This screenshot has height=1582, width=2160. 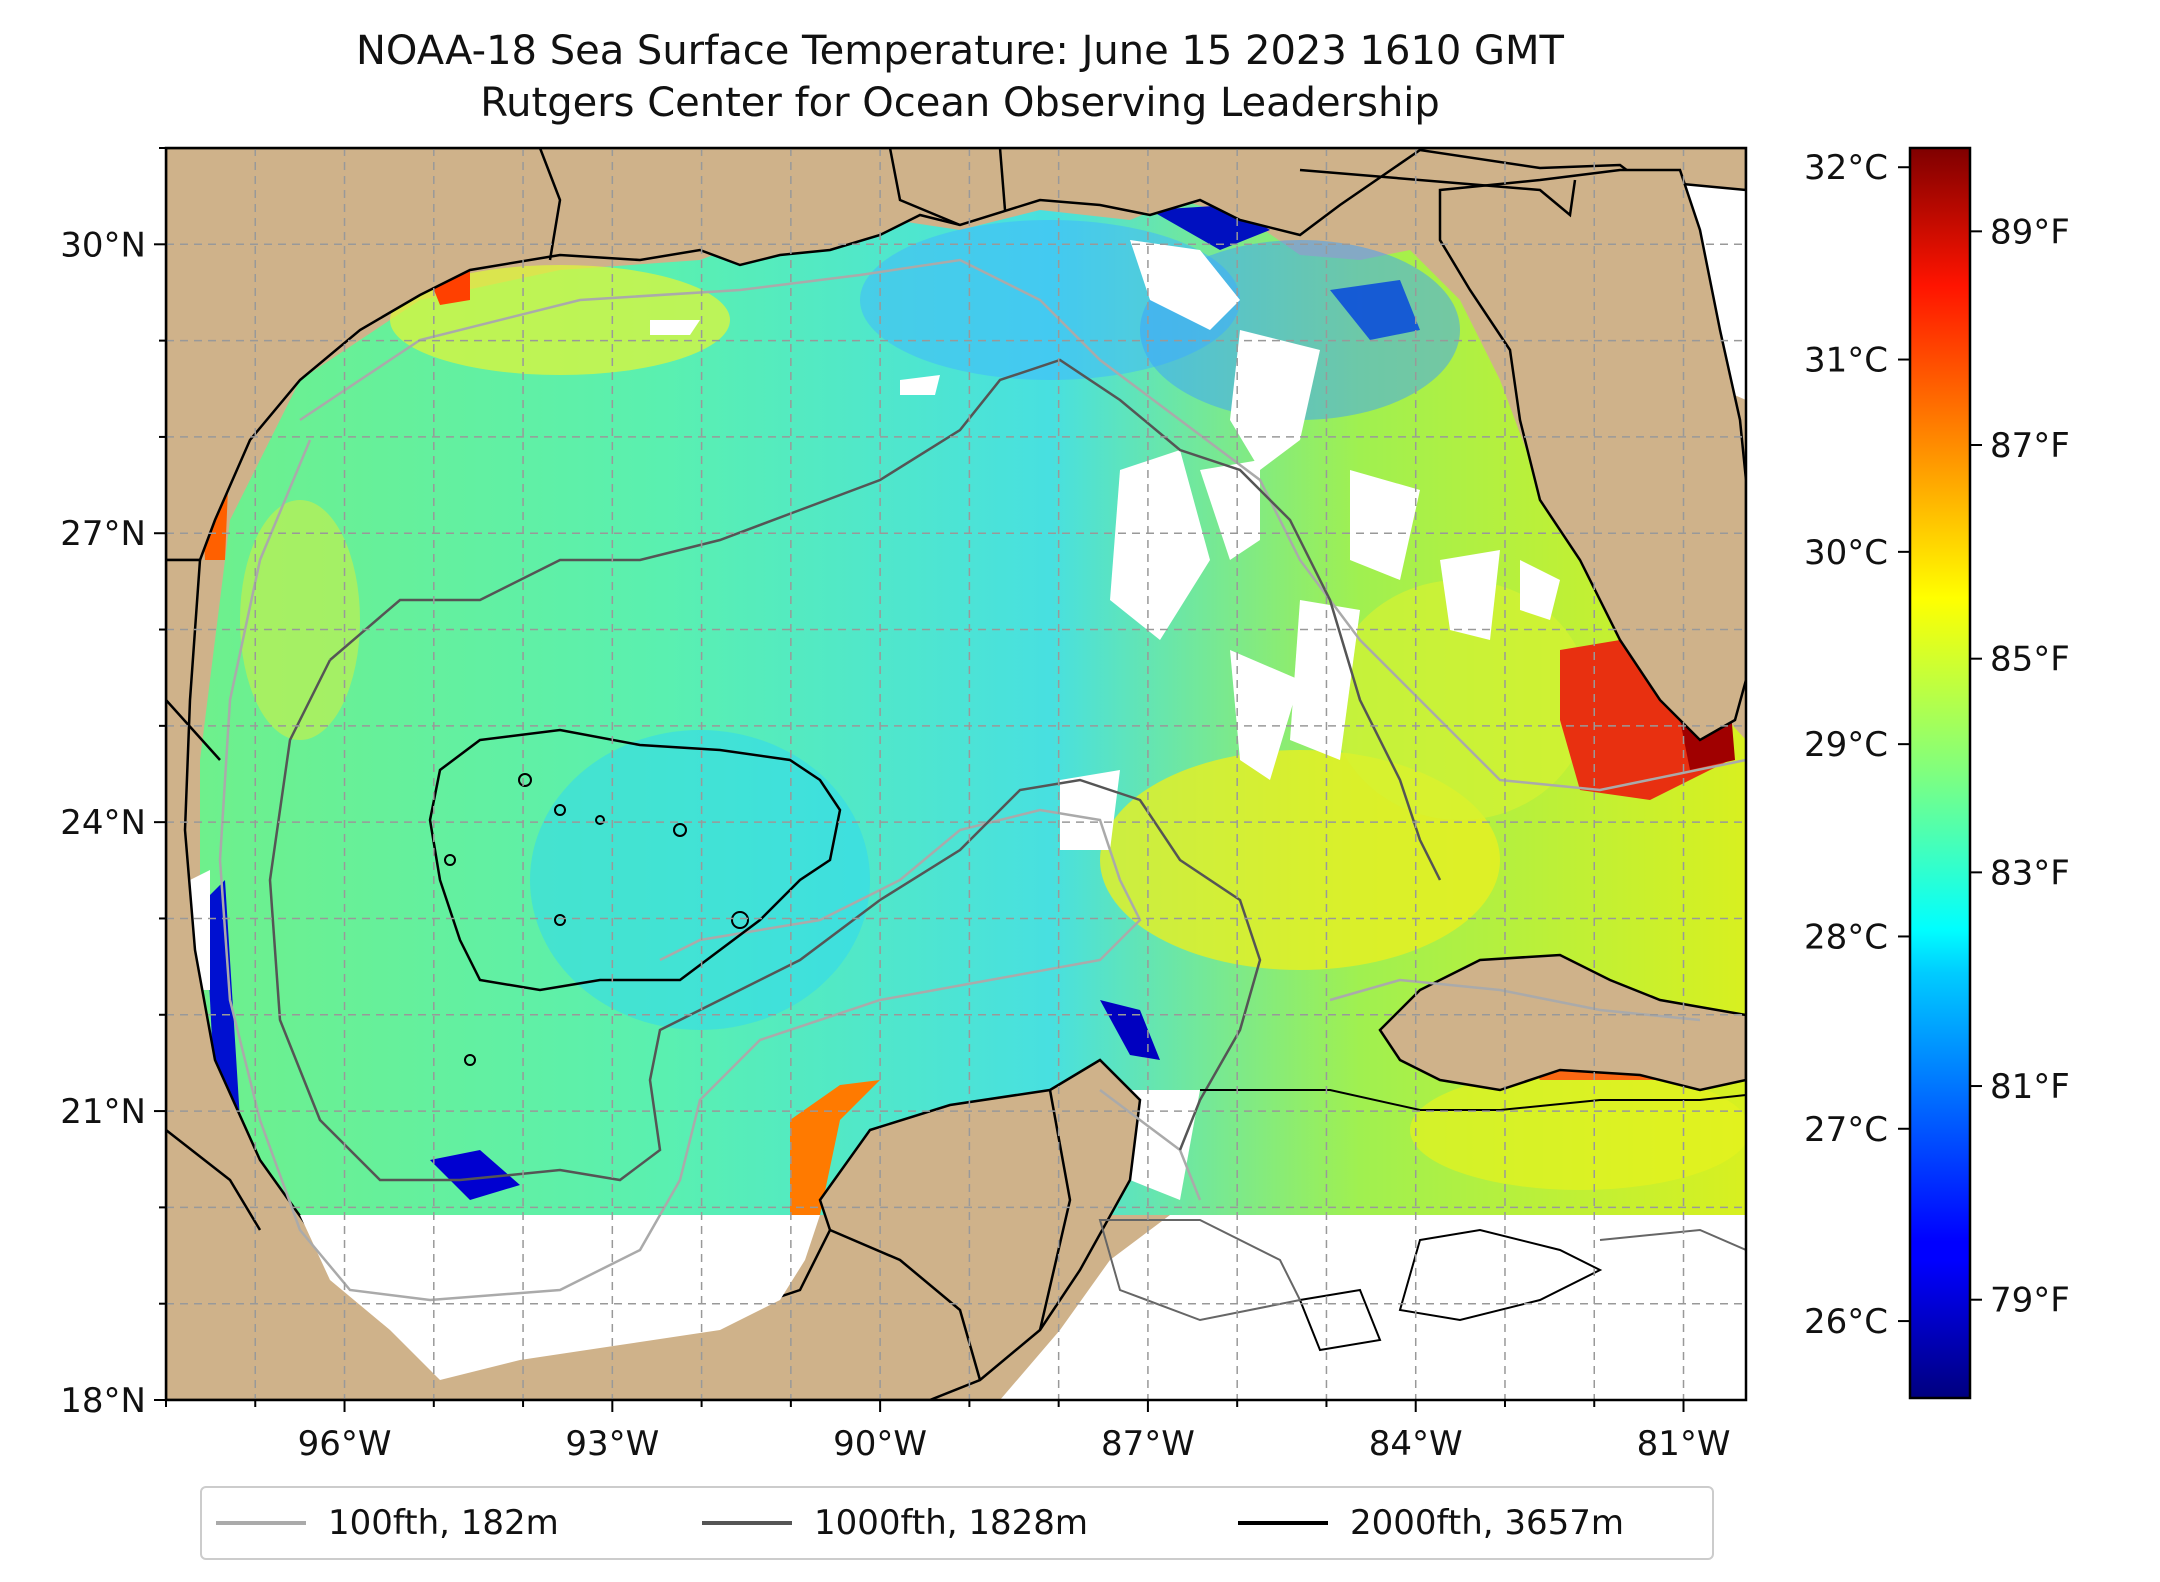 I want to click on cool-patch, so click(x=700, y=880).